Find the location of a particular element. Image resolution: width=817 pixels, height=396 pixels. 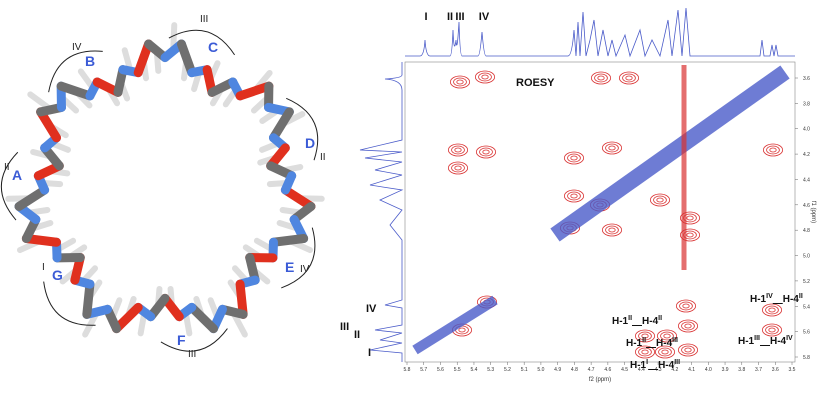

cross-peak-label: H-1IV—H-4II is located at coordinates (776, 301).